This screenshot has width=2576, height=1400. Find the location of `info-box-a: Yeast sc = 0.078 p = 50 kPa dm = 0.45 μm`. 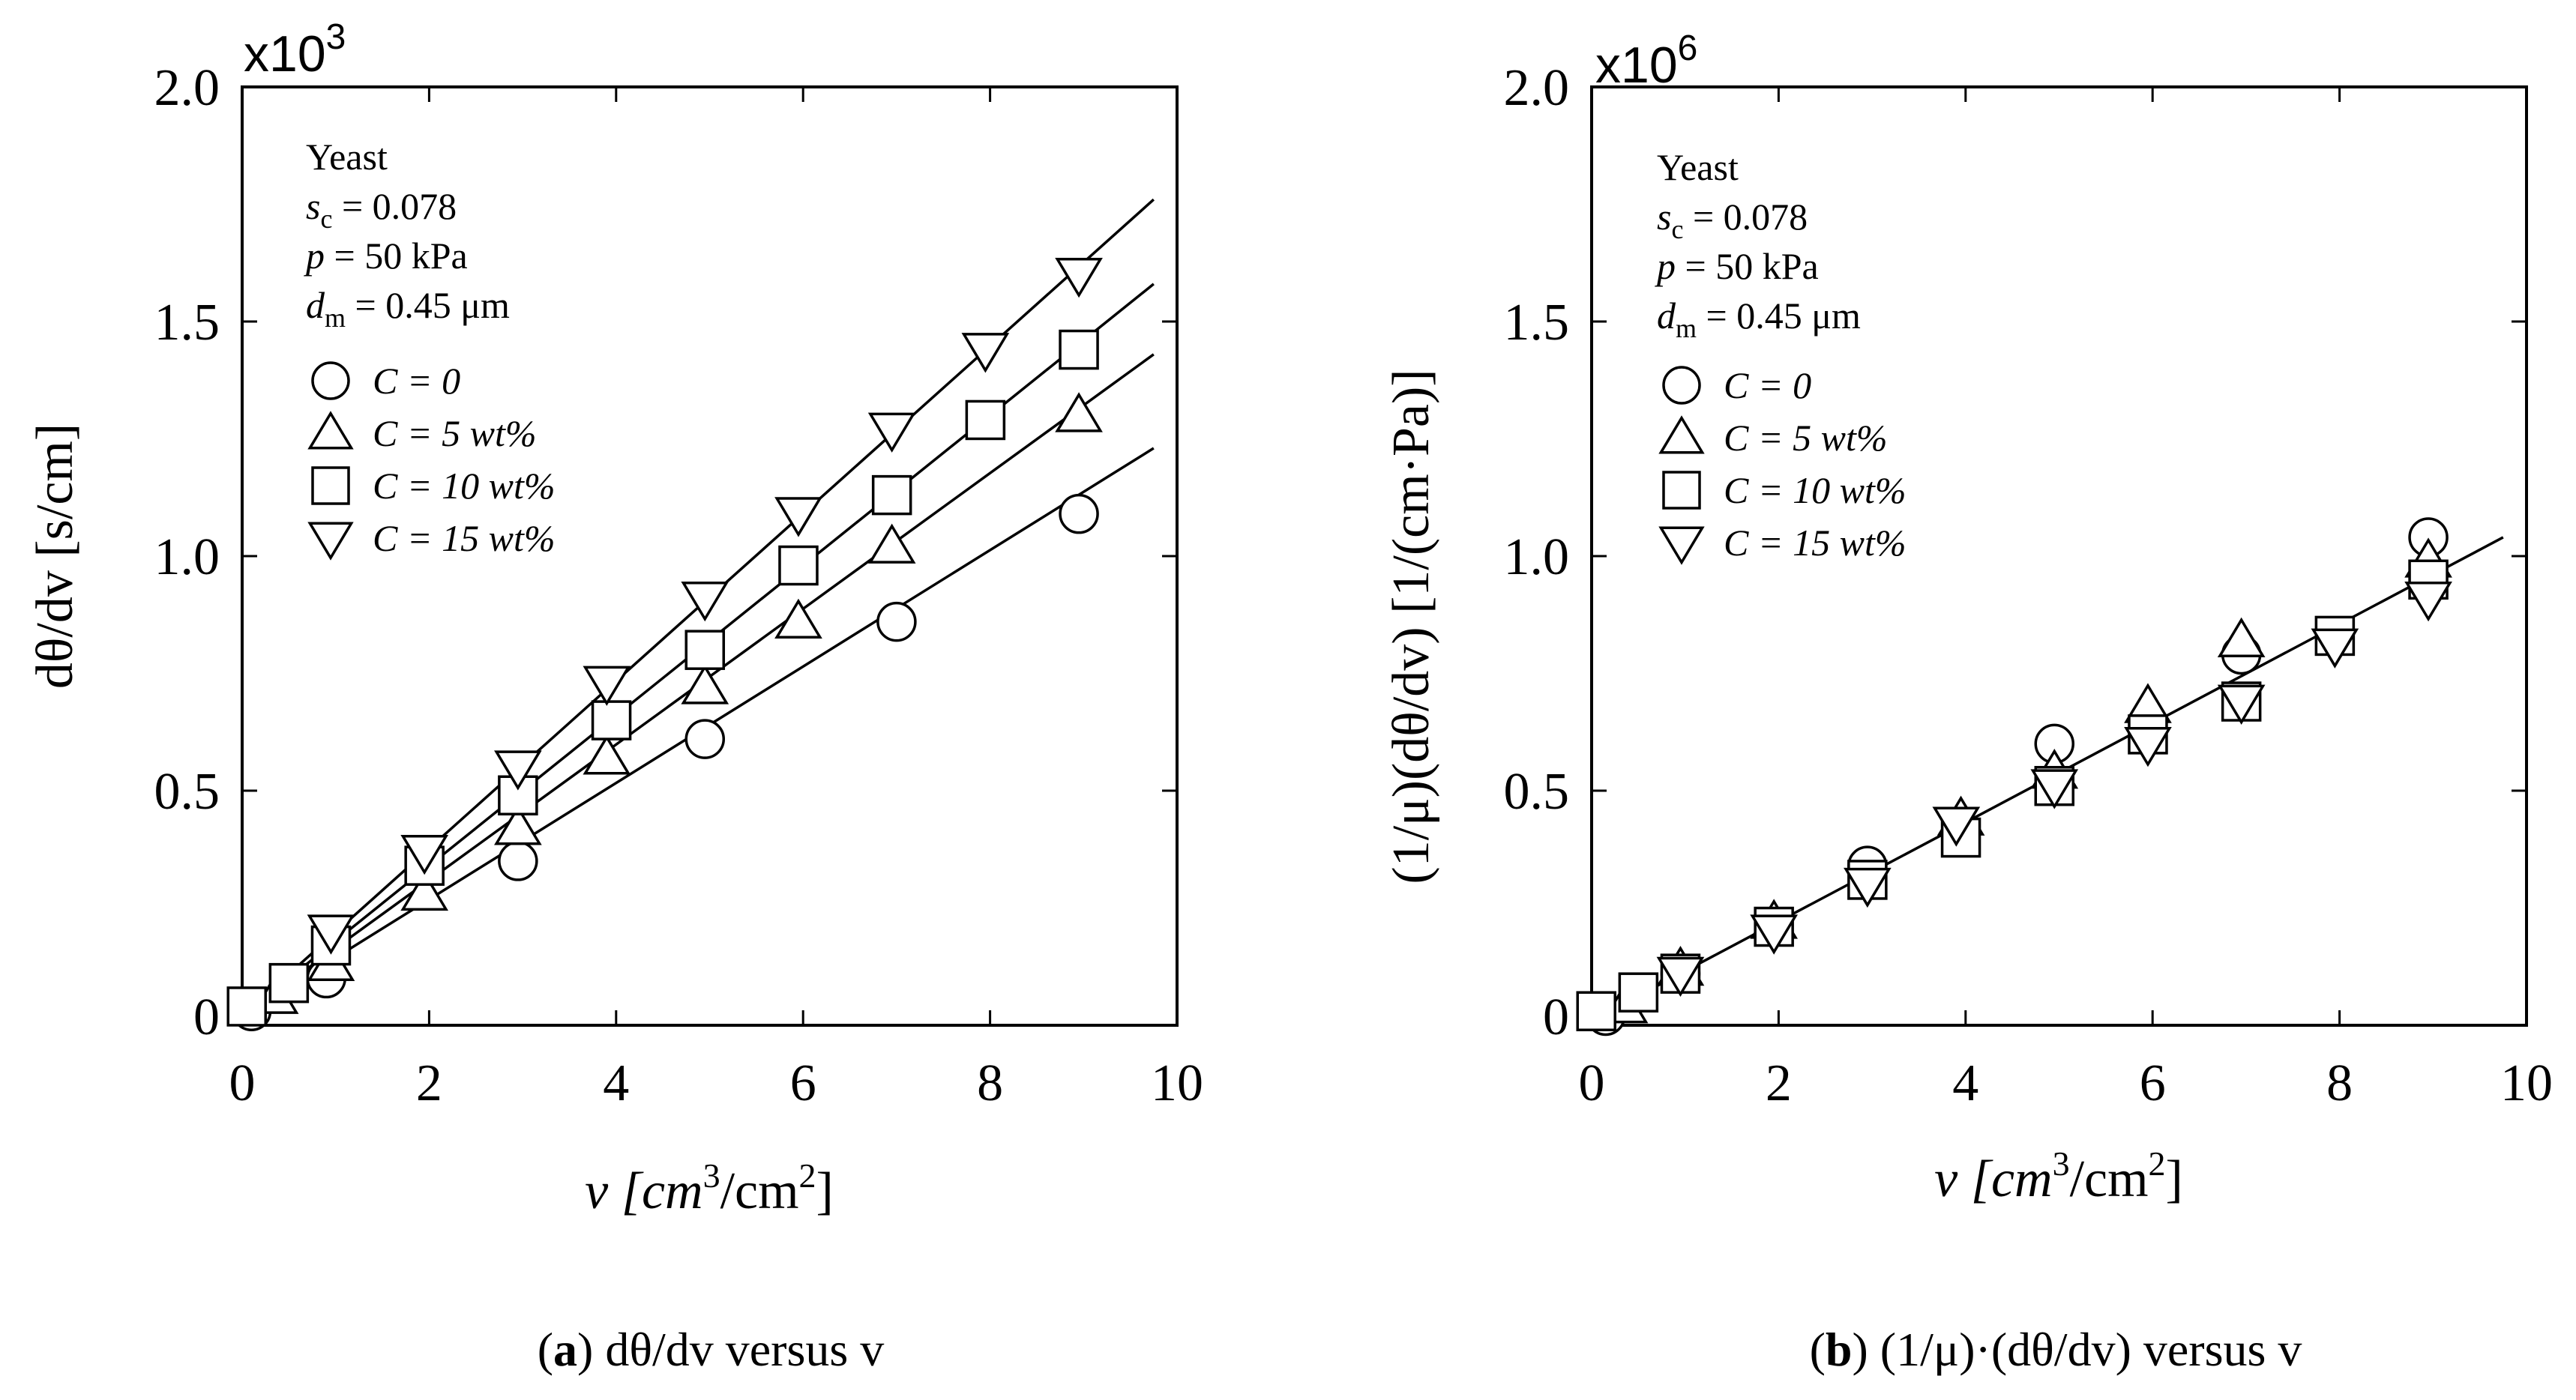

info-box-a: Yeast sc = 0.078 p = 50 kPa dm = 0.45 μm is located at coordinates (407, 234).